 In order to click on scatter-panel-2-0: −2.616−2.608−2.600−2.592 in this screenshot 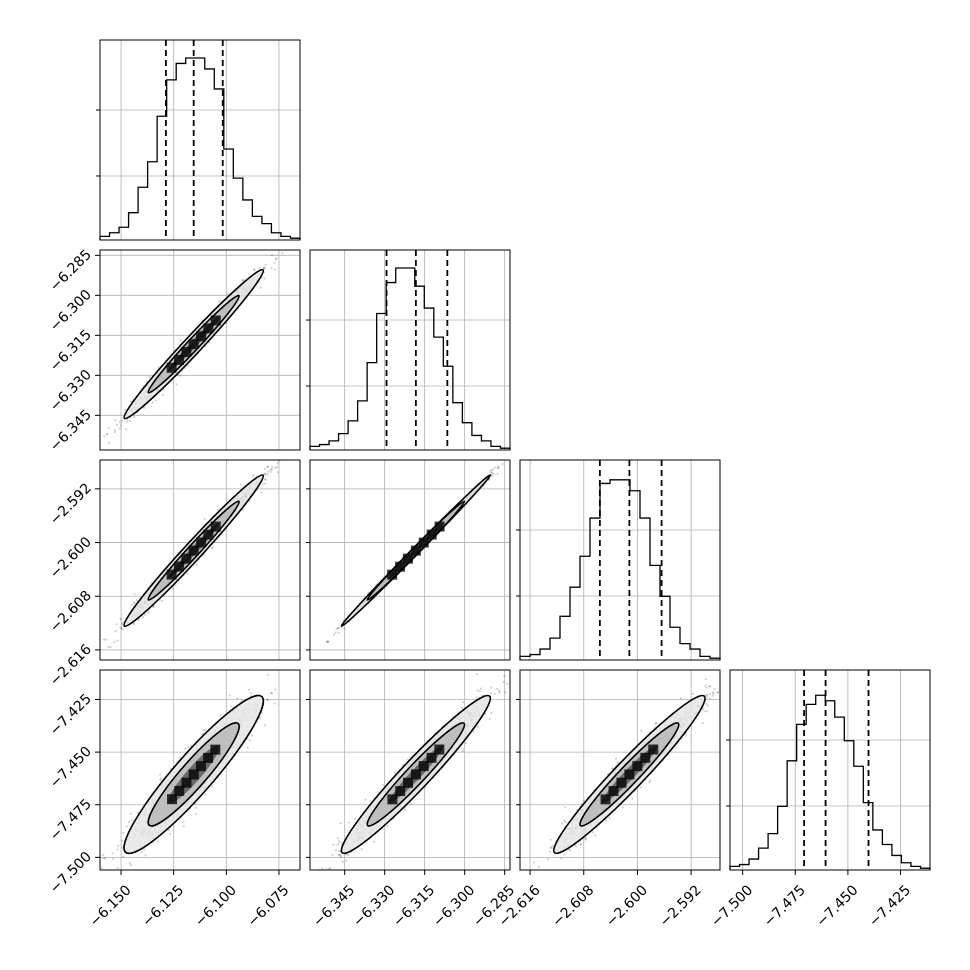, I will do `click(174, 574)`.